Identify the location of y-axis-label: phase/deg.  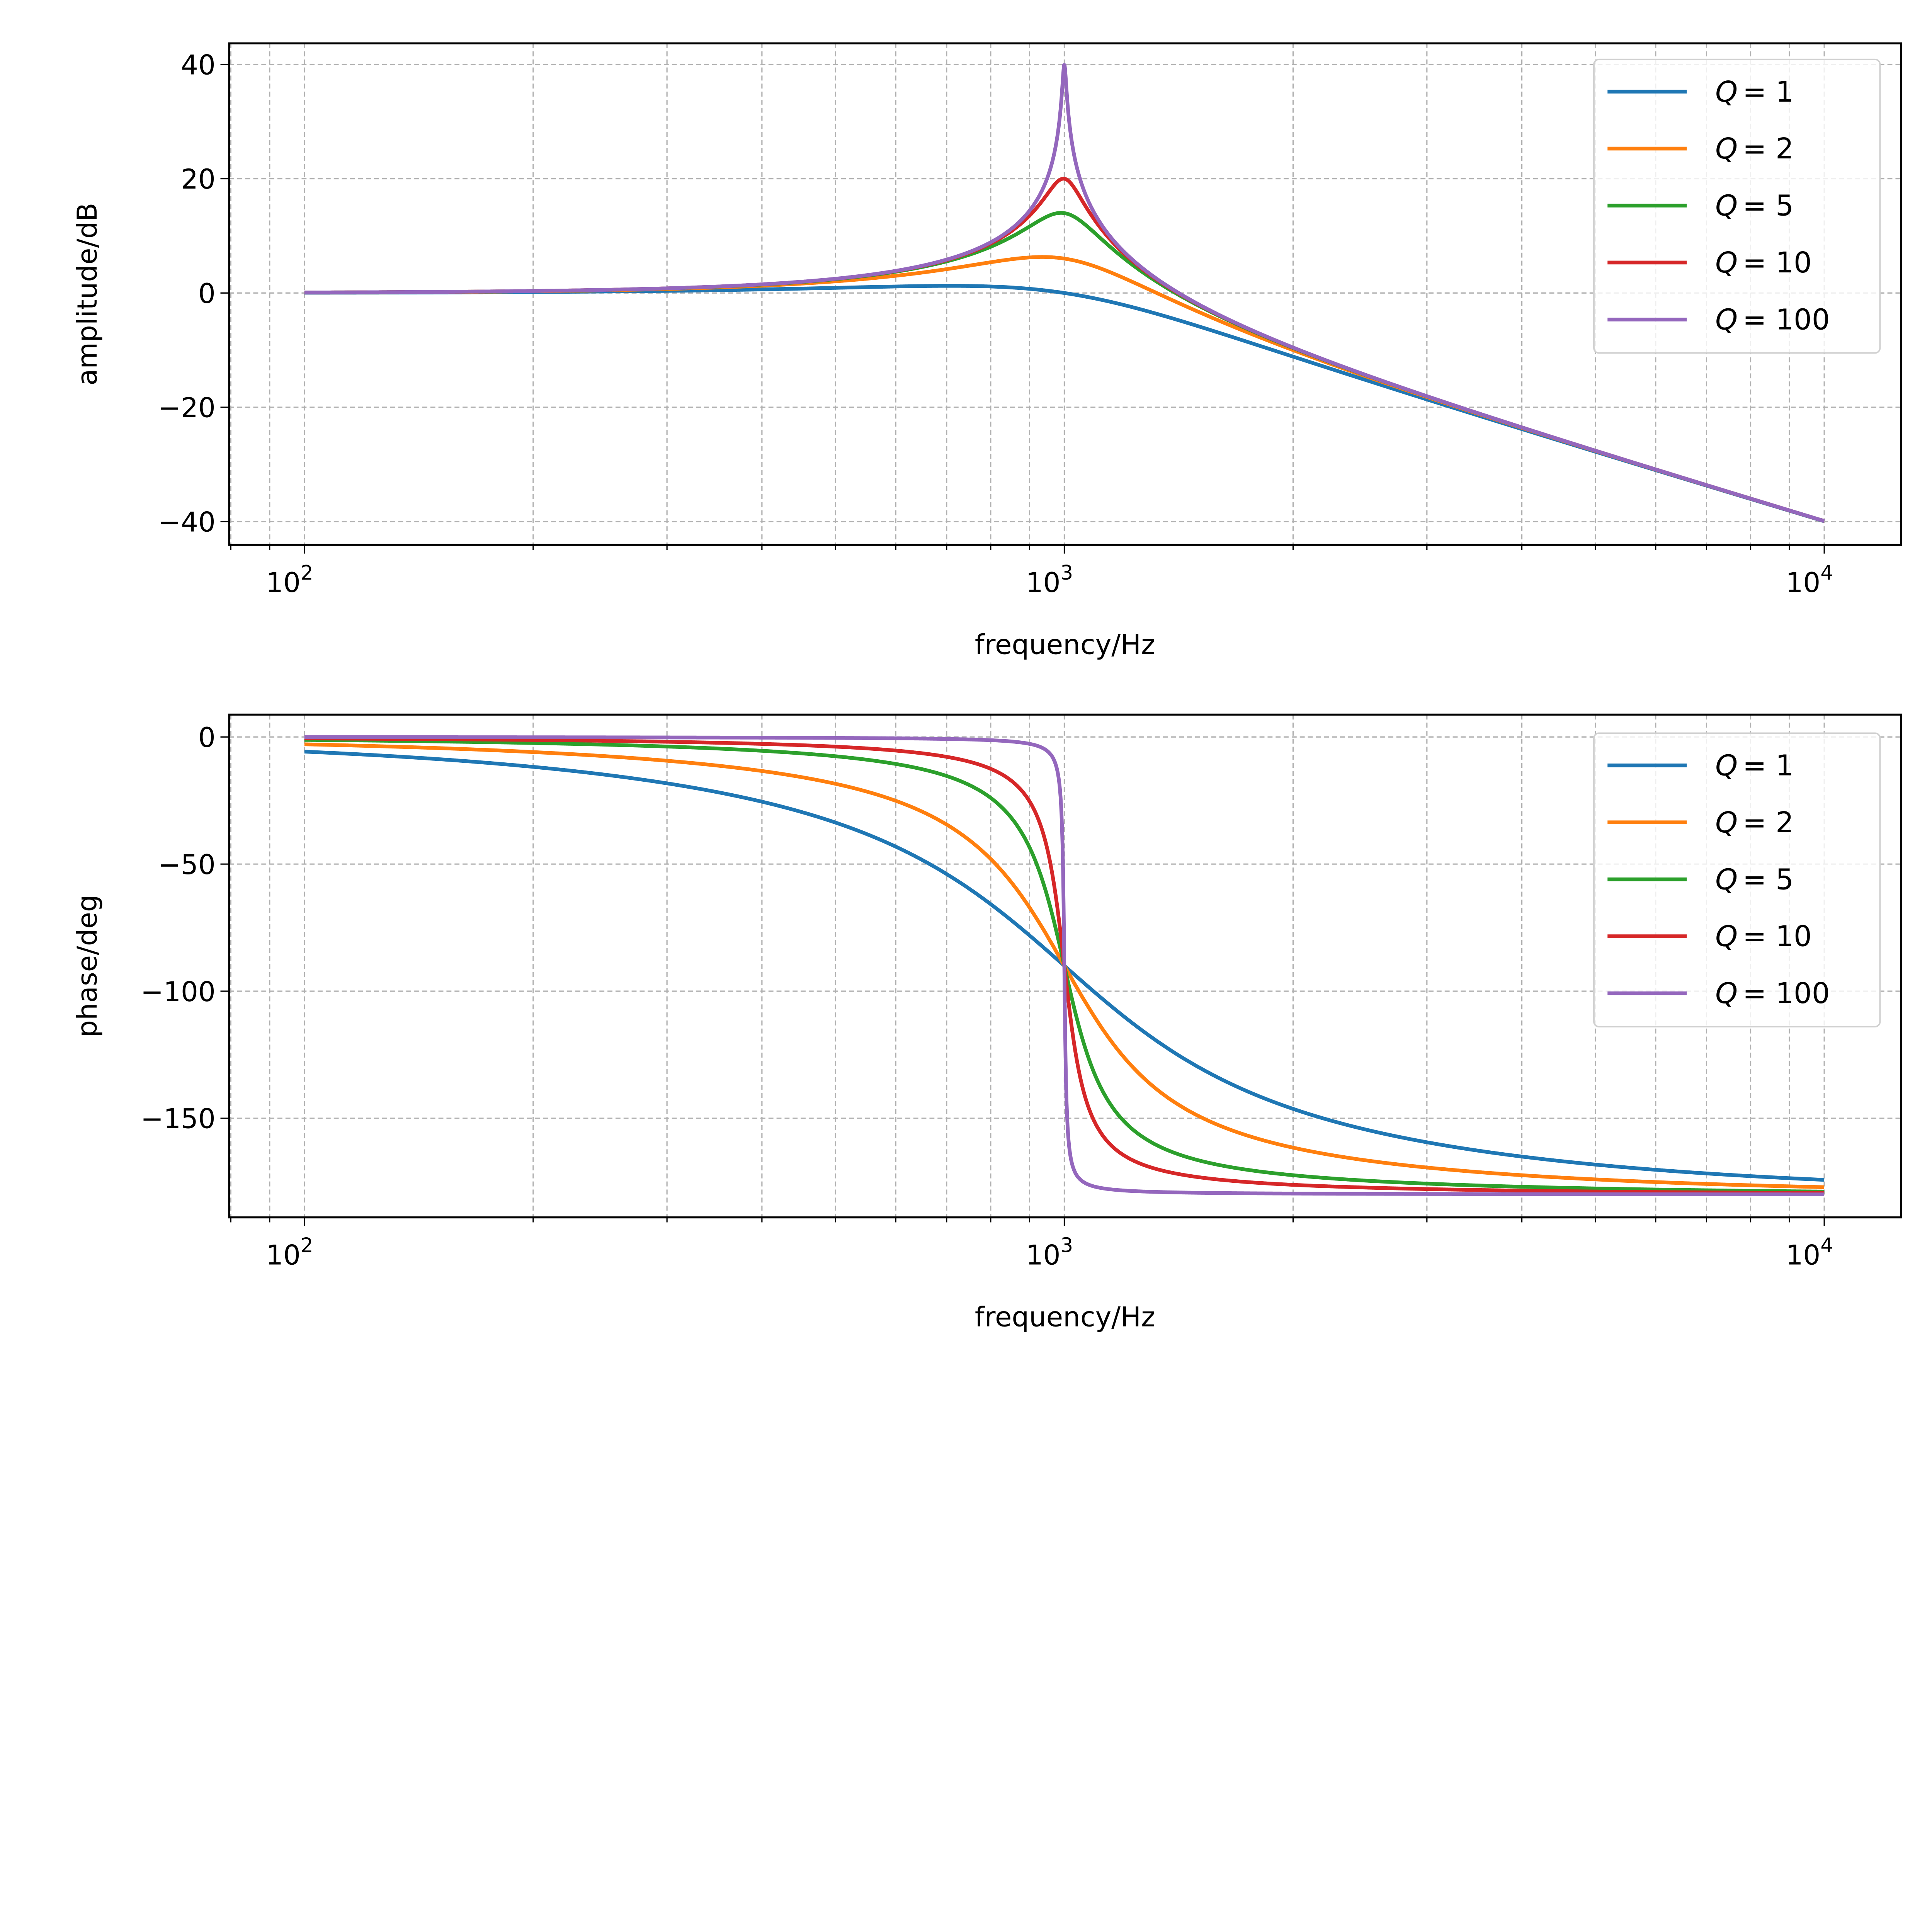
(87, 966).